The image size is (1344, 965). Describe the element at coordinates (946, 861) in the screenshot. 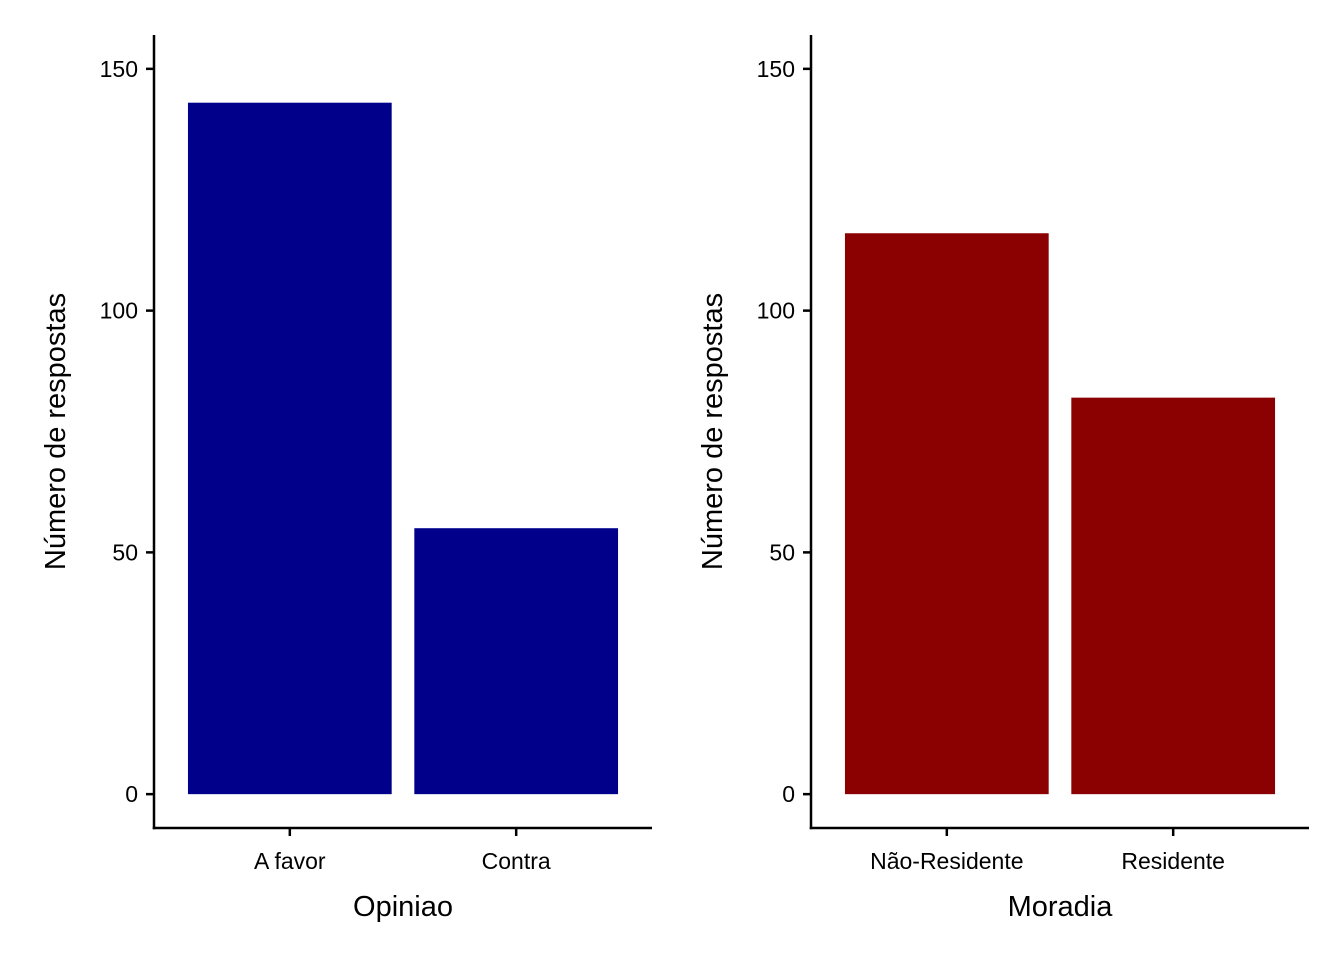

I see `x-tick-label: Não-Residente` at that location.